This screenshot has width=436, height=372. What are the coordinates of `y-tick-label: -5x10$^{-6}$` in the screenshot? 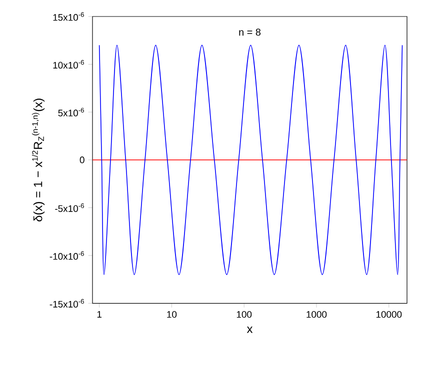 It's located at (69, 207).